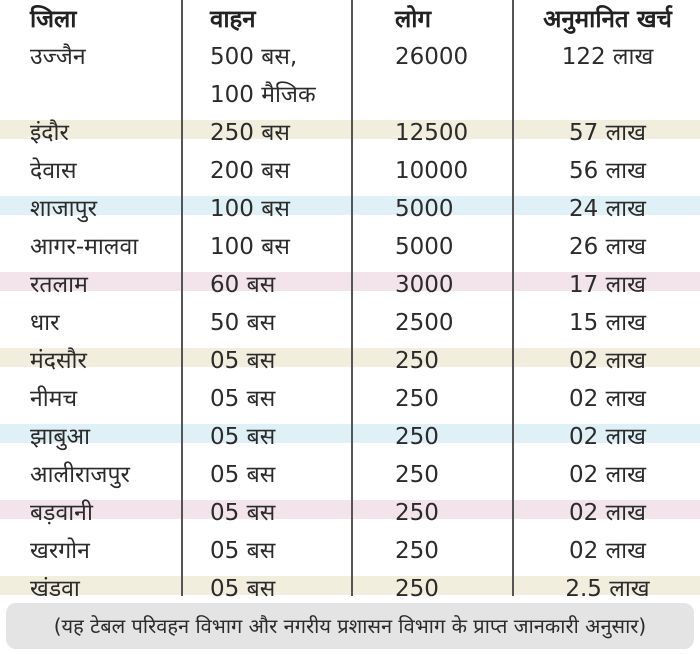 Image resolution: width=700 pixels, height=654 pixels. What do you see at coordinates (424, 285) in the screenshot?
I see `people-cell: 3000` at bounding box center [424, 285].